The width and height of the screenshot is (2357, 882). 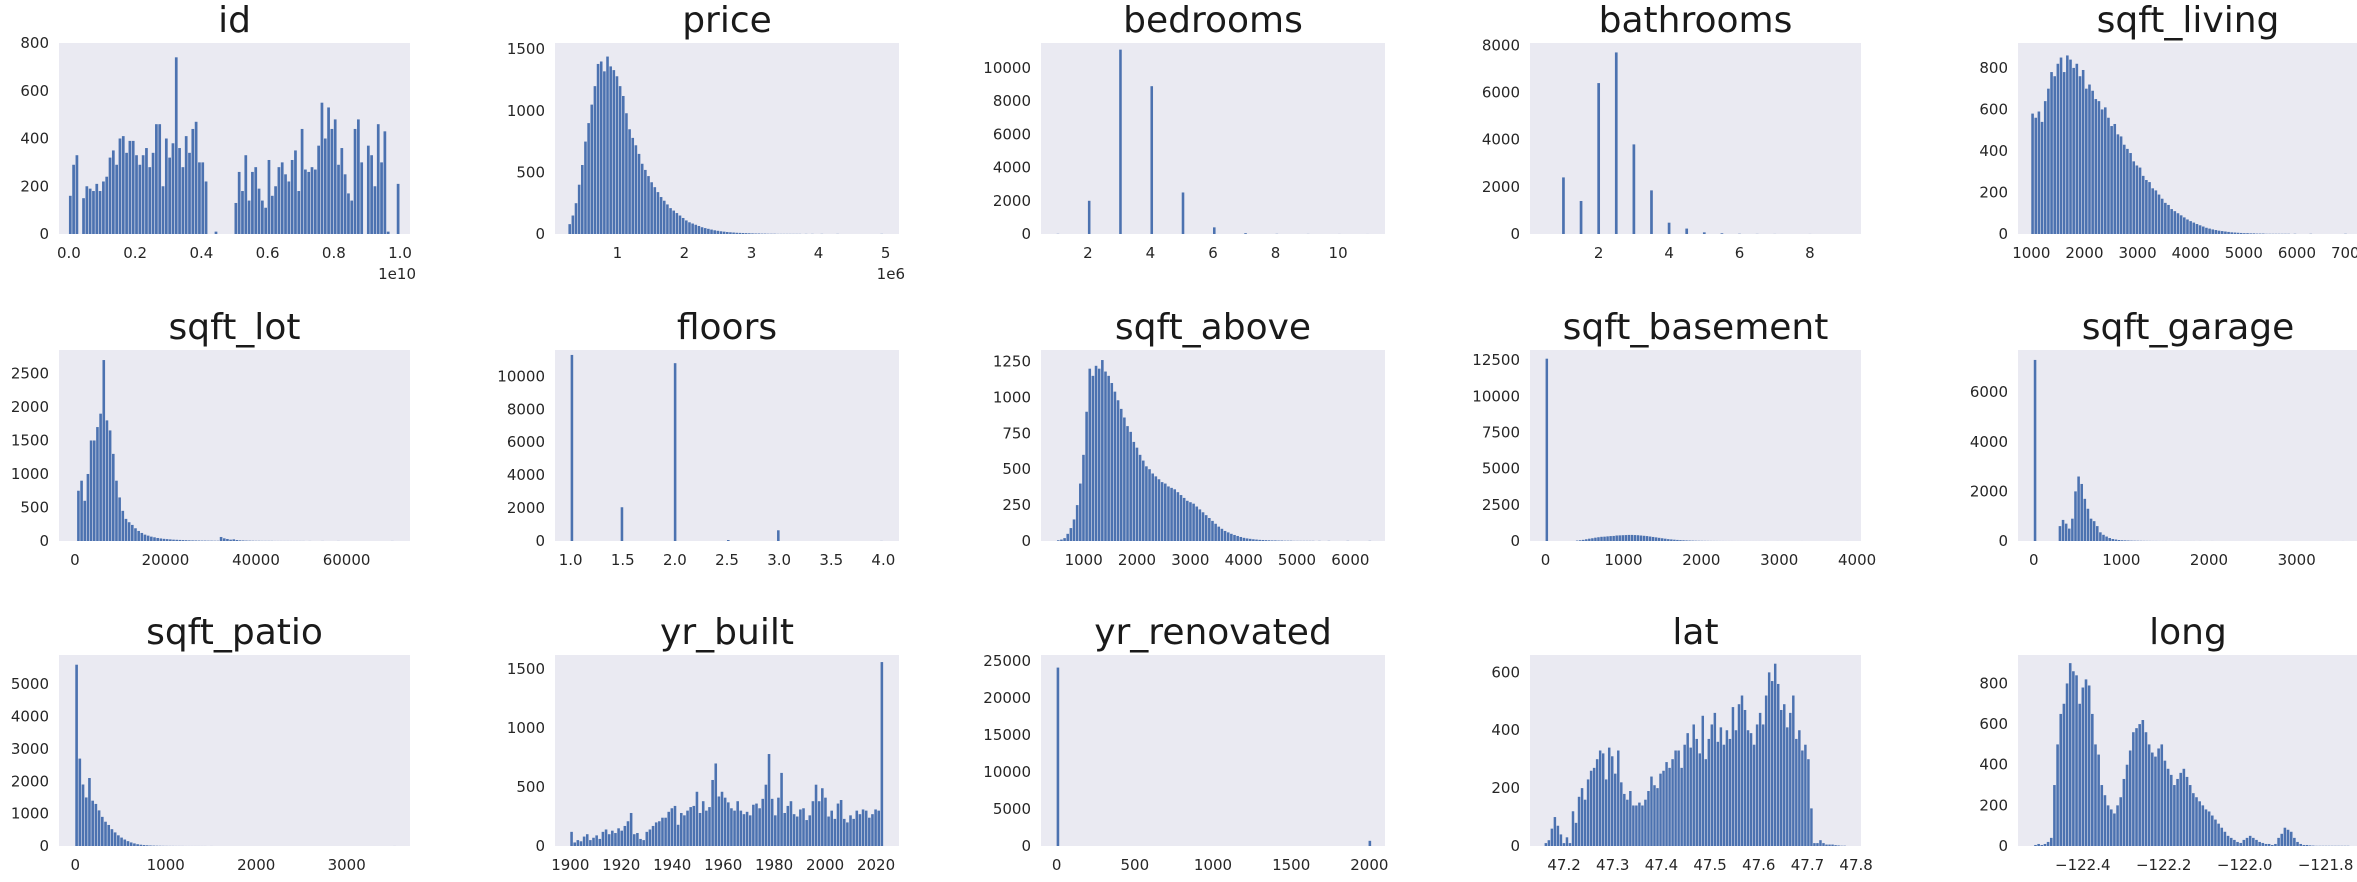 What do you see at coordinates (30, 373) in the screenshot?
I see `y-tick-label: 2500` at bounding box center [30, 373].